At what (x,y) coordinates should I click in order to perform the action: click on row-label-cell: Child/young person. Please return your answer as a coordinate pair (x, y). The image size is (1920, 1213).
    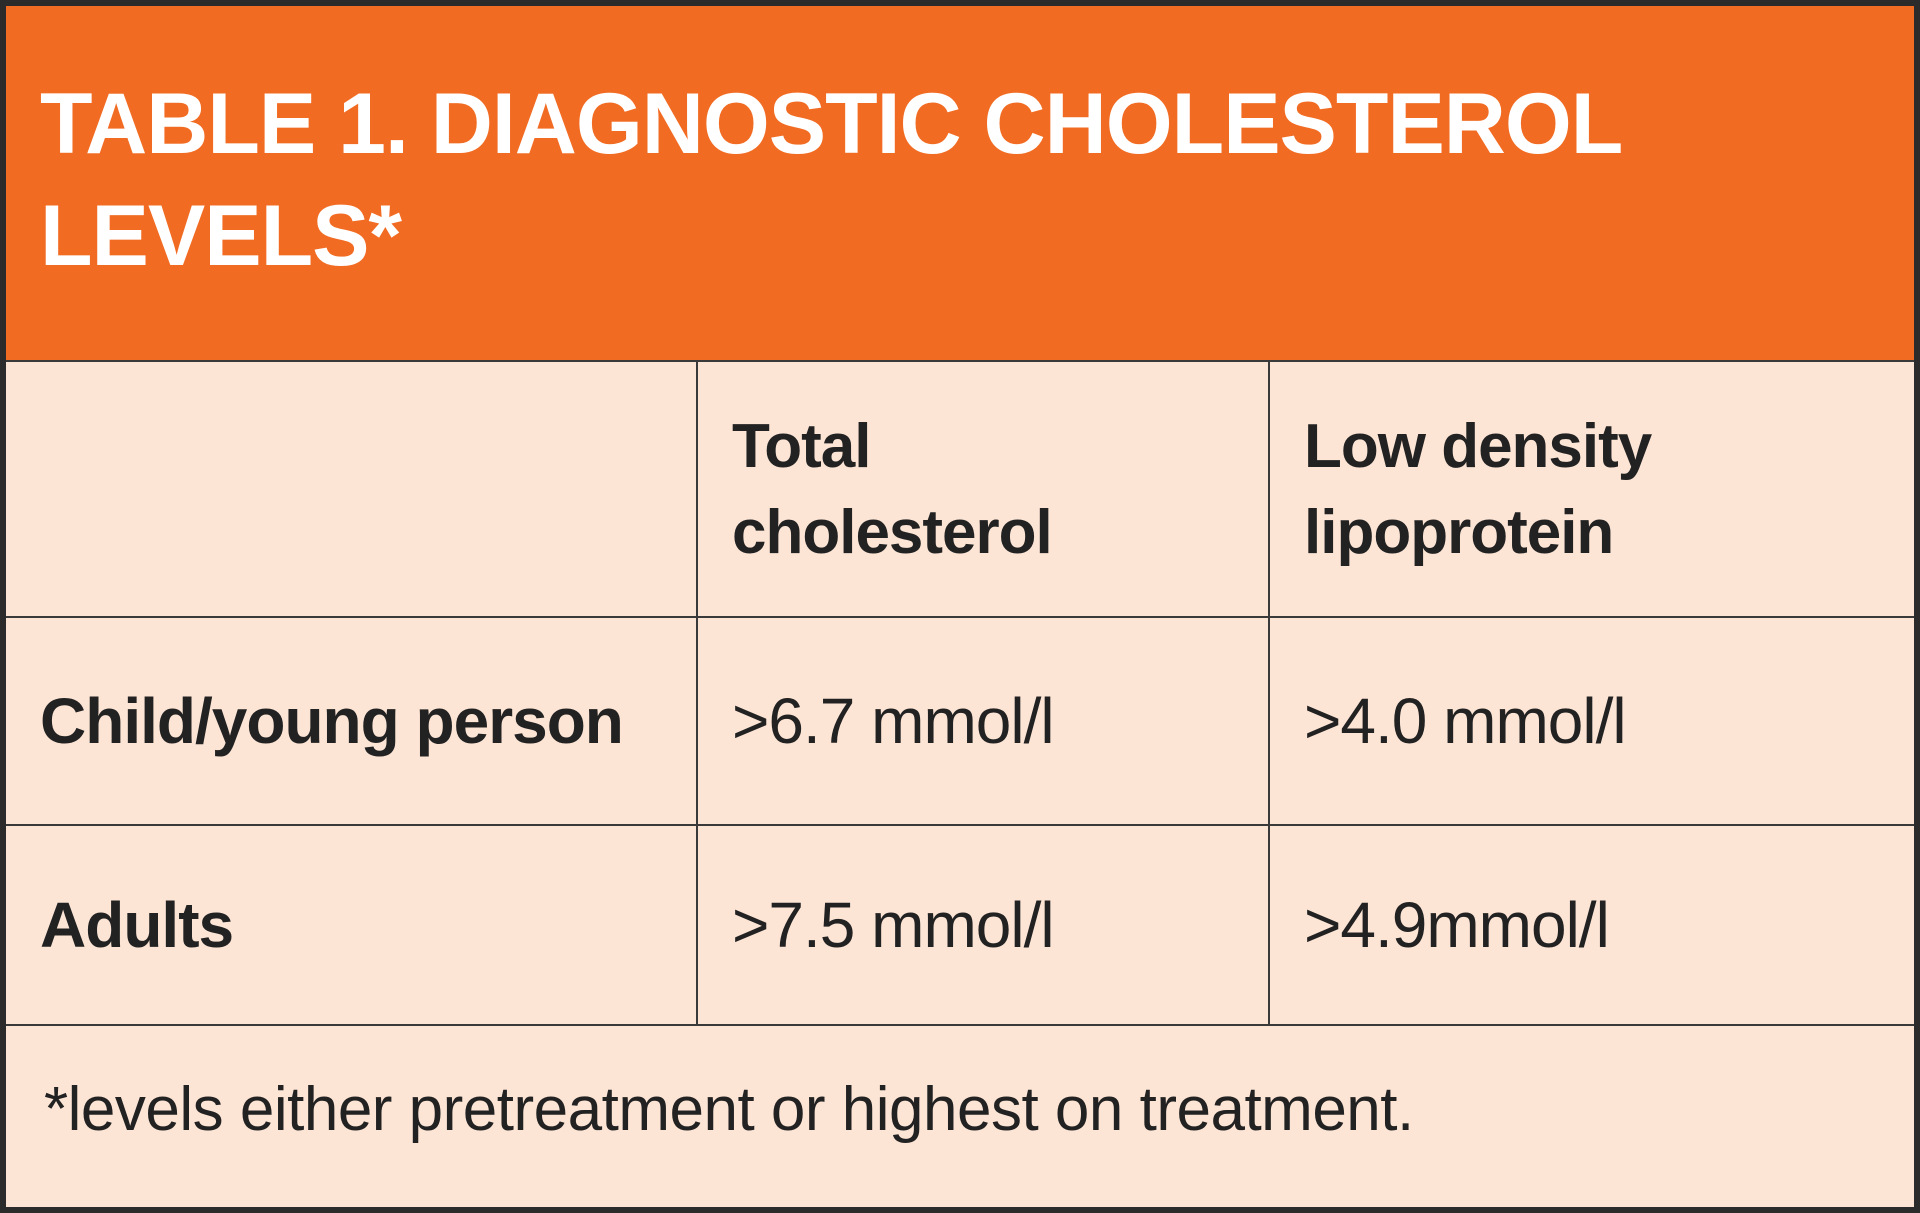
    Looking at the image, I should click on (352, 721).